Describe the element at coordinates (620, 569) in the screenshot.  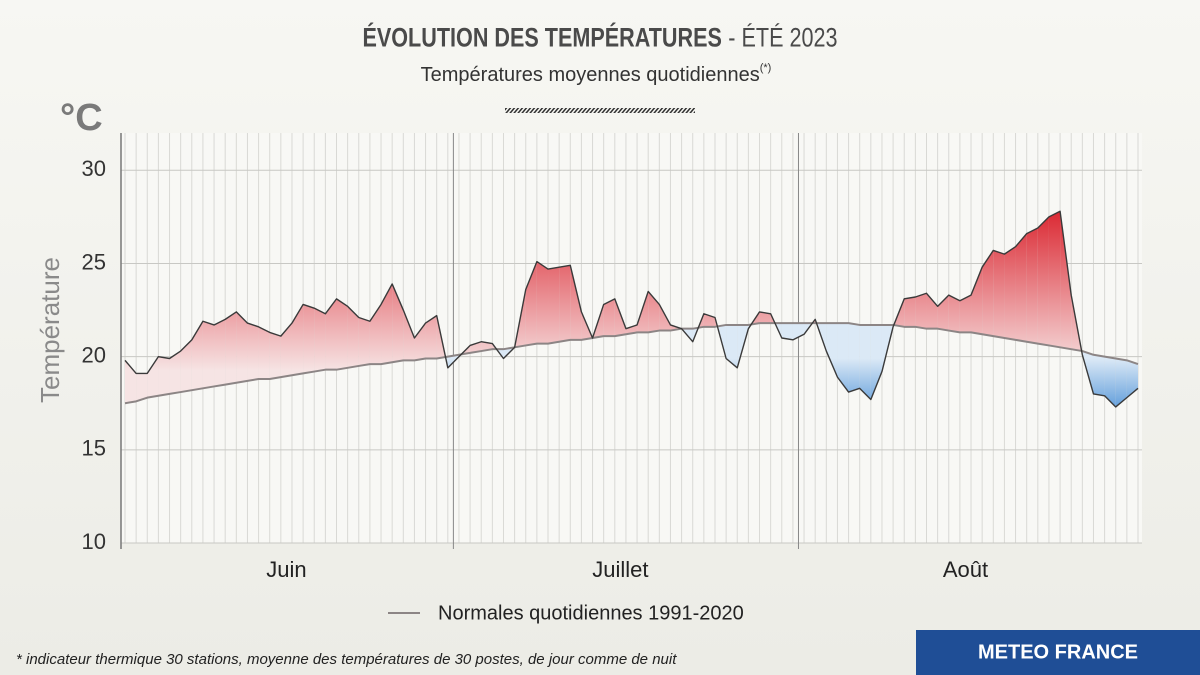
I see `x-tick-label: Juillet` at that location.